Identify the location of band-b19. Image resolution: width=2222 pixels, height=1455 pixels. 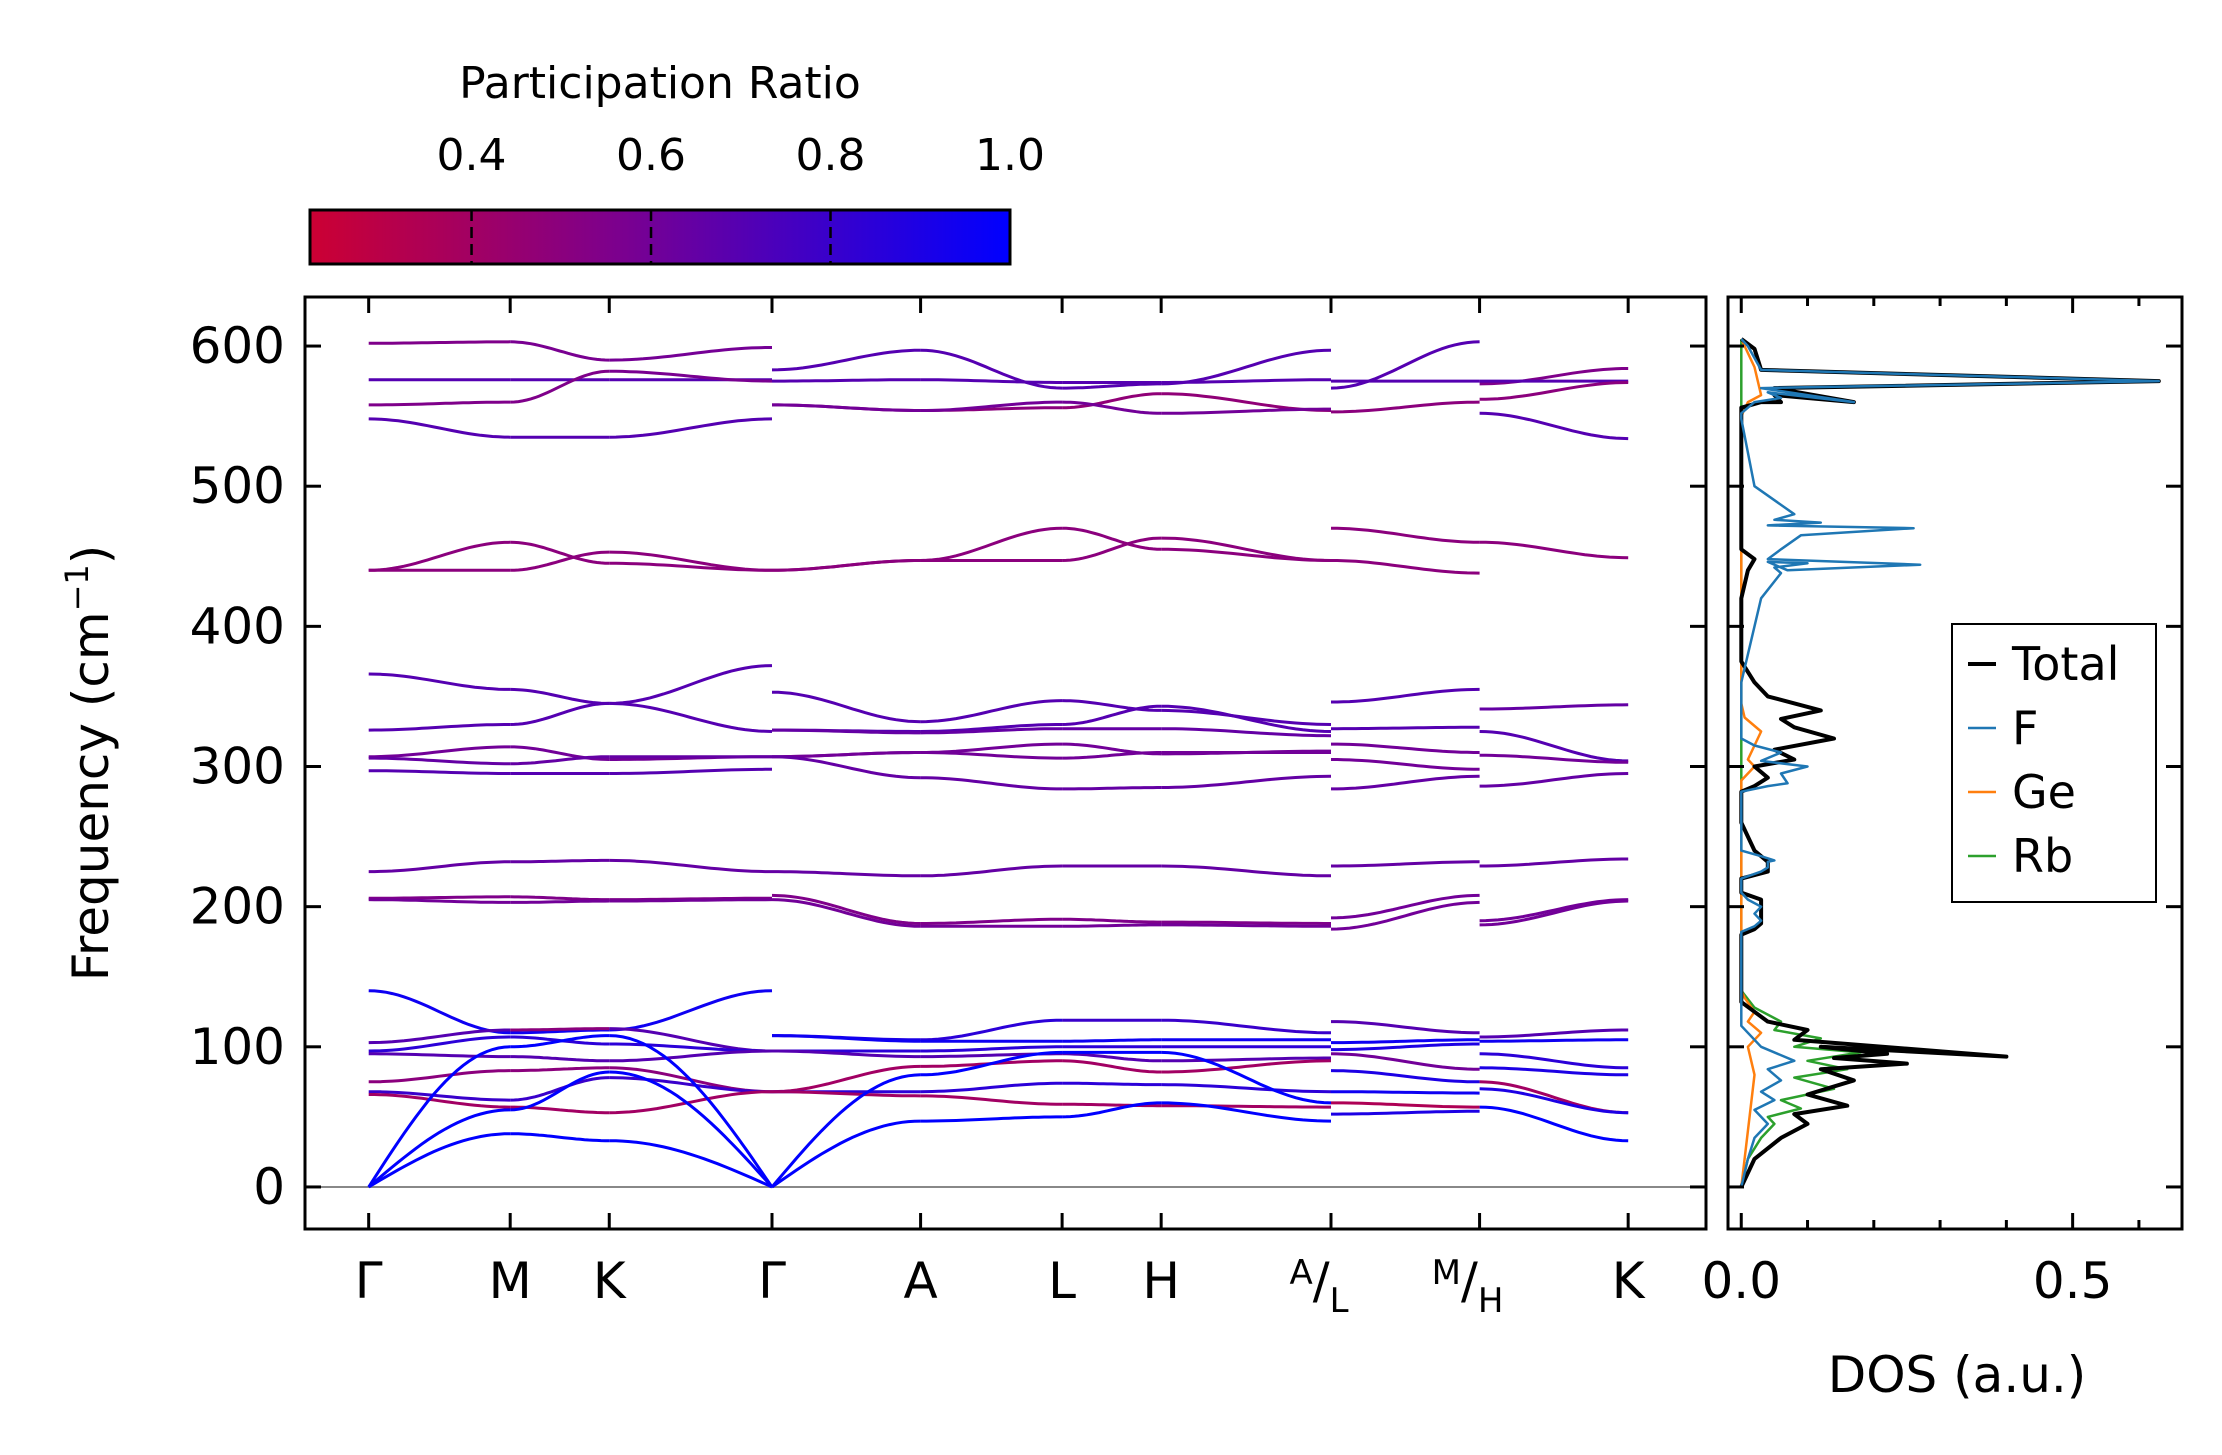
(1052, 554).